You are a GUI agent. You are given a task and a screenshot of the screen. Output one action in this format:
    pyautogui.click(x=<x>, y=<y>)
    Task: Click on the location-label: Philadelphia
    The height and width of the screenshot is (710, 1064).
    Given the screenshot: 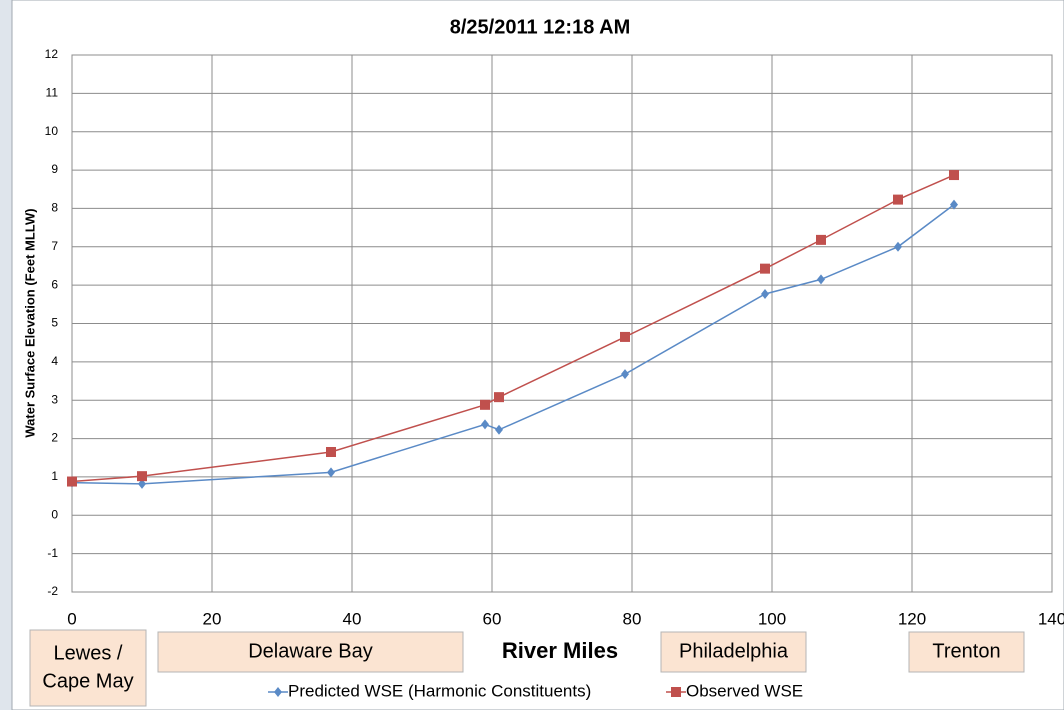 What is the action you would take?
    pyautogui.click(x=734, y=651)
    